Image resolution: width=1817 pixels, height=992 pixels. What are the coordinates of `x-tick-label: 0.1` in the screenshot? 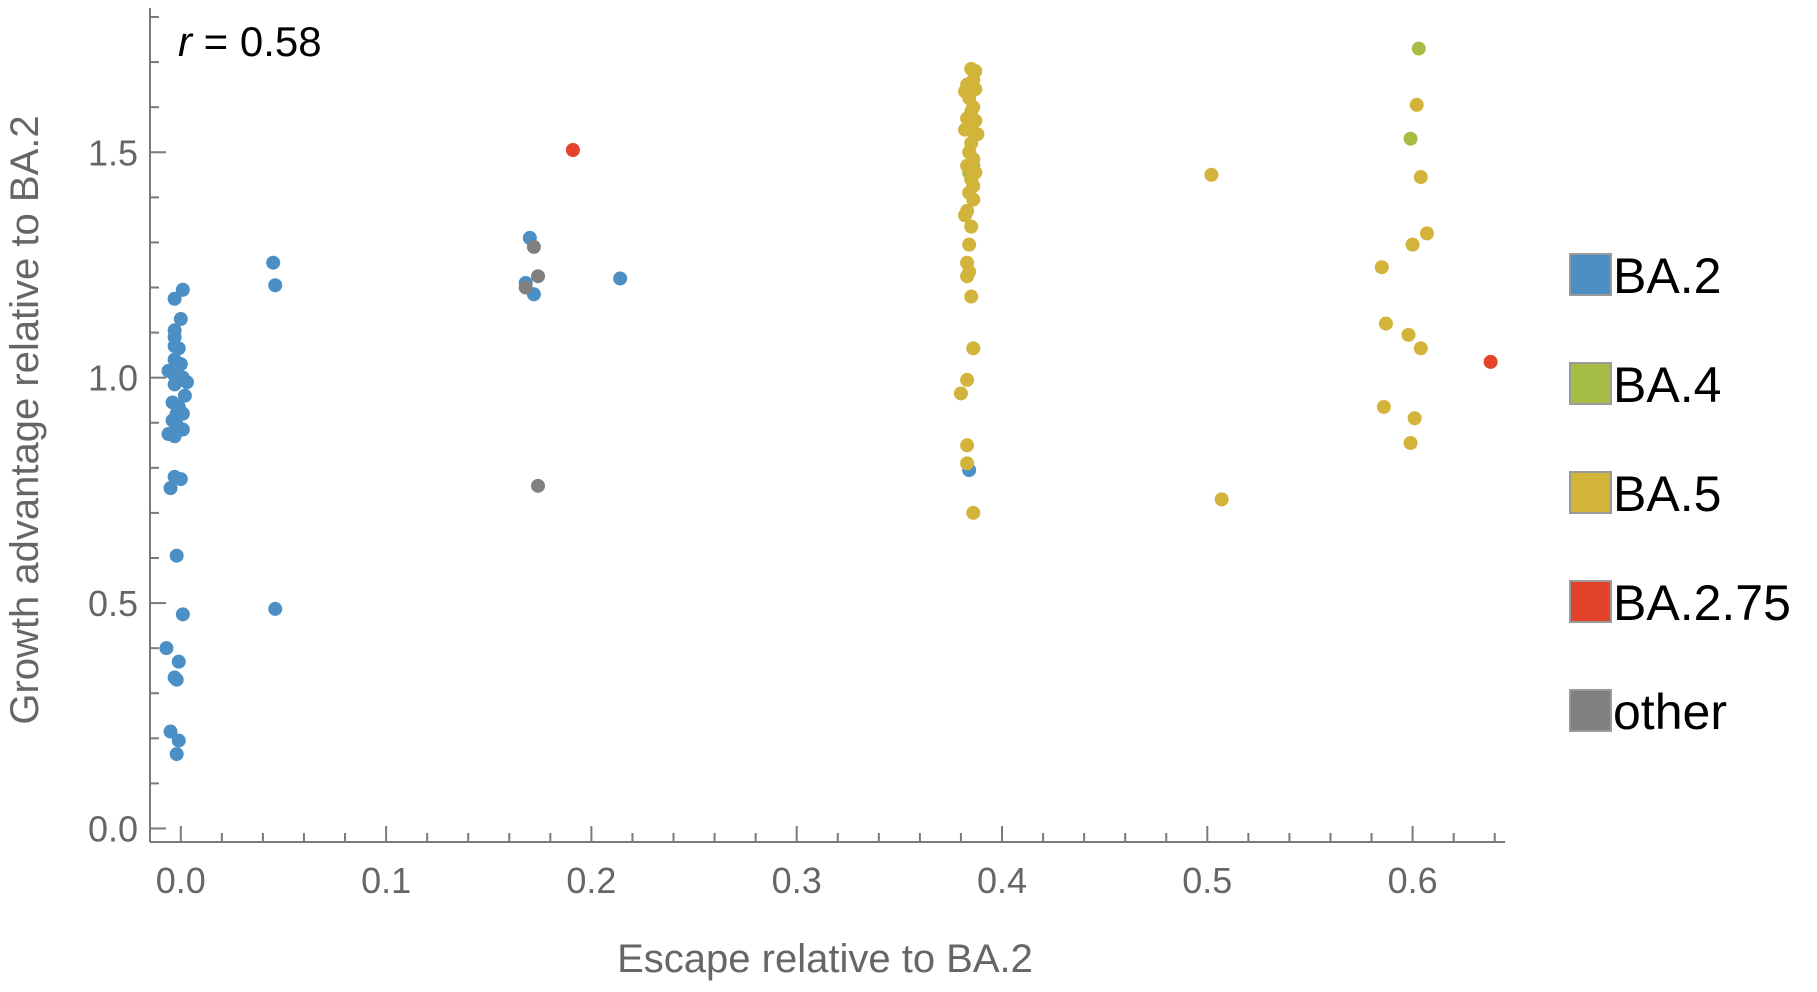 It's located at (386, 880).